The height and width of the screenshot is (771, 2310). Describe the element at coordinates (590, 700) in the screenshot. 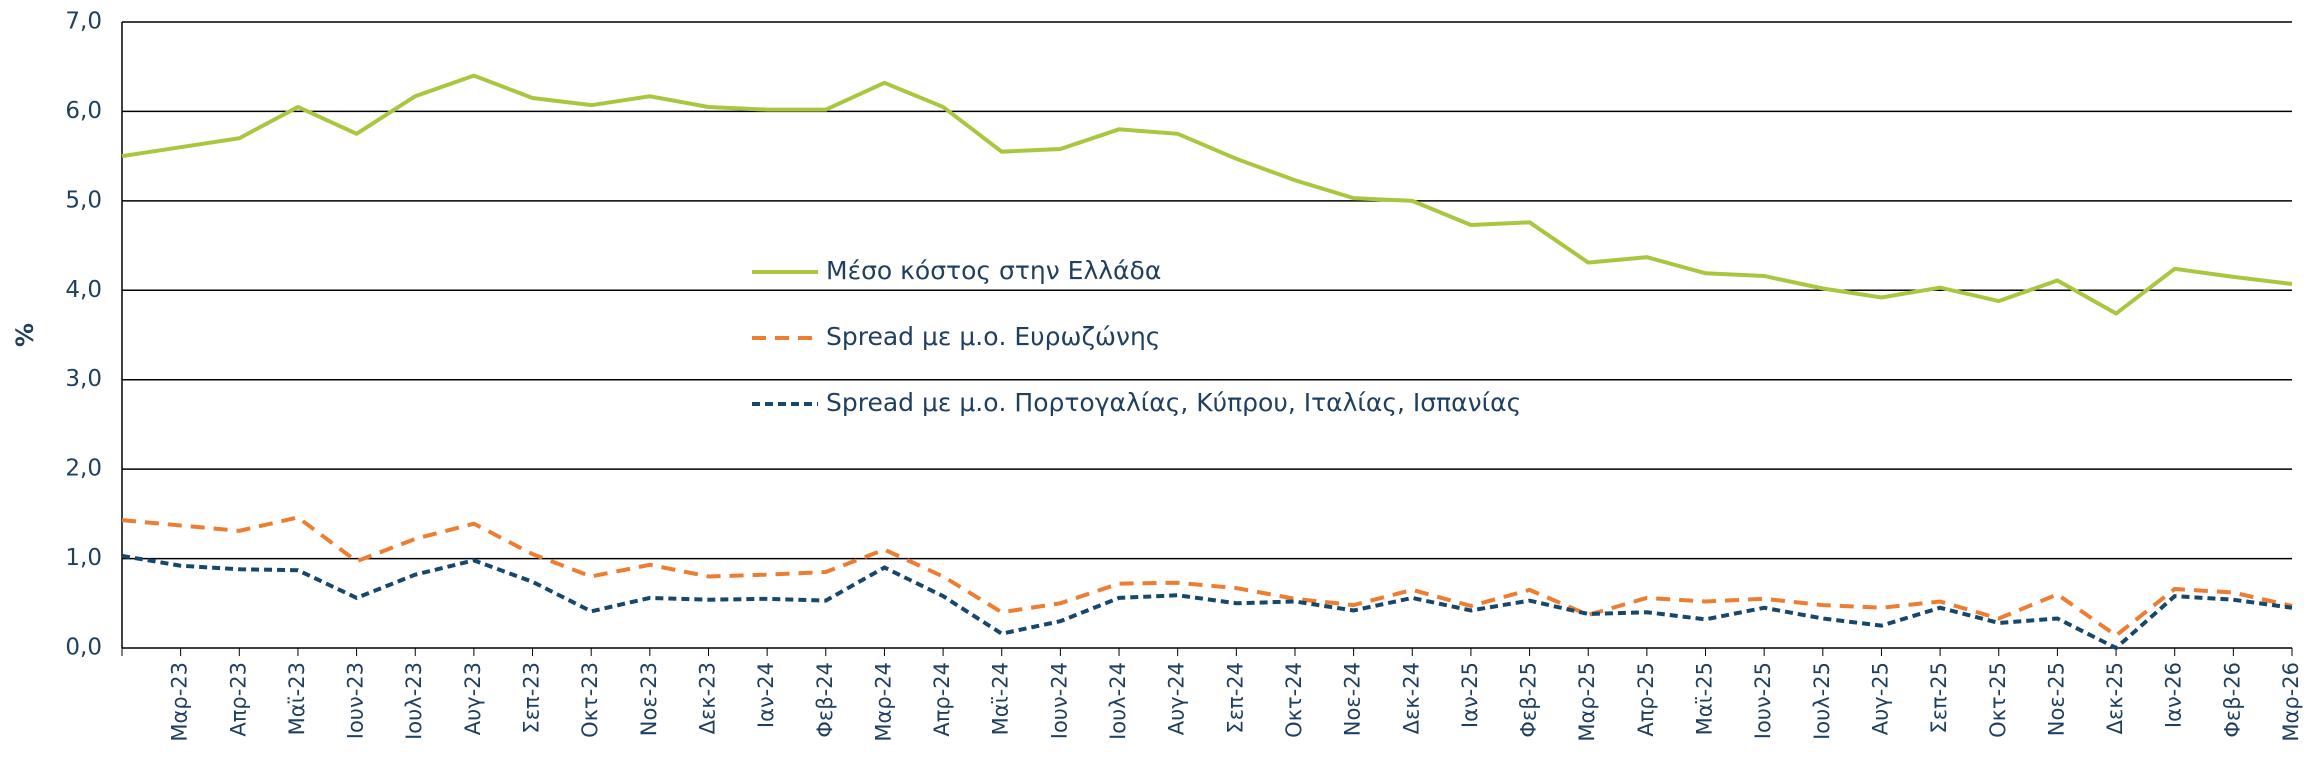

I see `x-tick-label: Οκτ-23` at that location.